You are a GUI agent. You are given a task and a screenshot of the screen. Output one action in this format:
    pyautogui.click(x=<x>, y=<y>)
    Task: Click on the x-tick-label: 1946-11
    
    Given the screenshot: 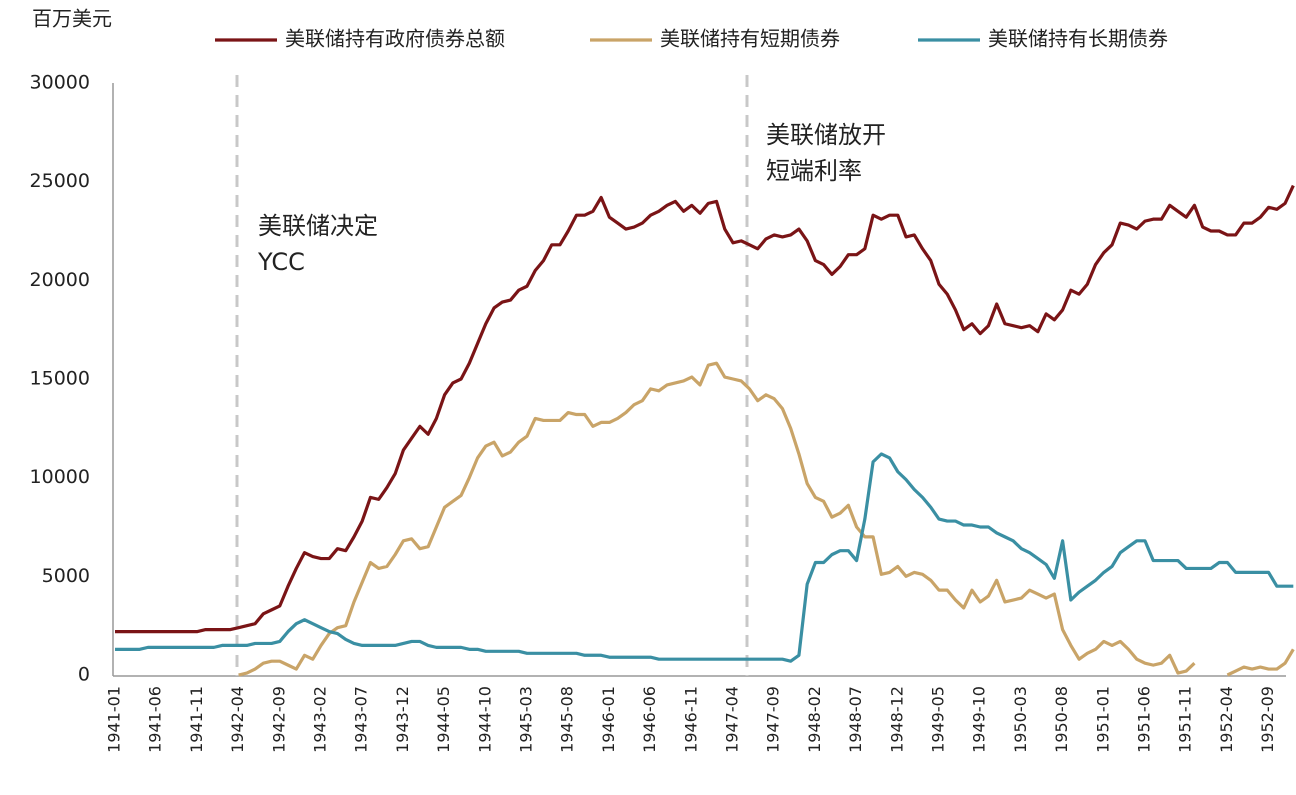 What is the action you would take?
    pyautogui.click(x=690, y=719)
    